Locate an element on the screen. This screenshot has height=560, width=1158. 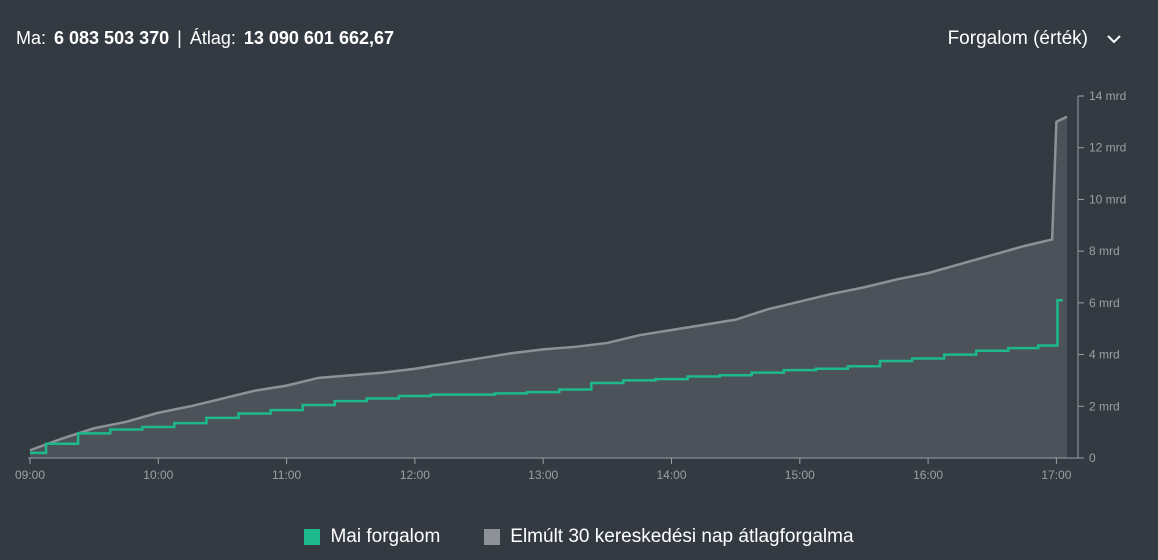
legend-item-today: Mai forgalom is located at coordinates (372, 537).